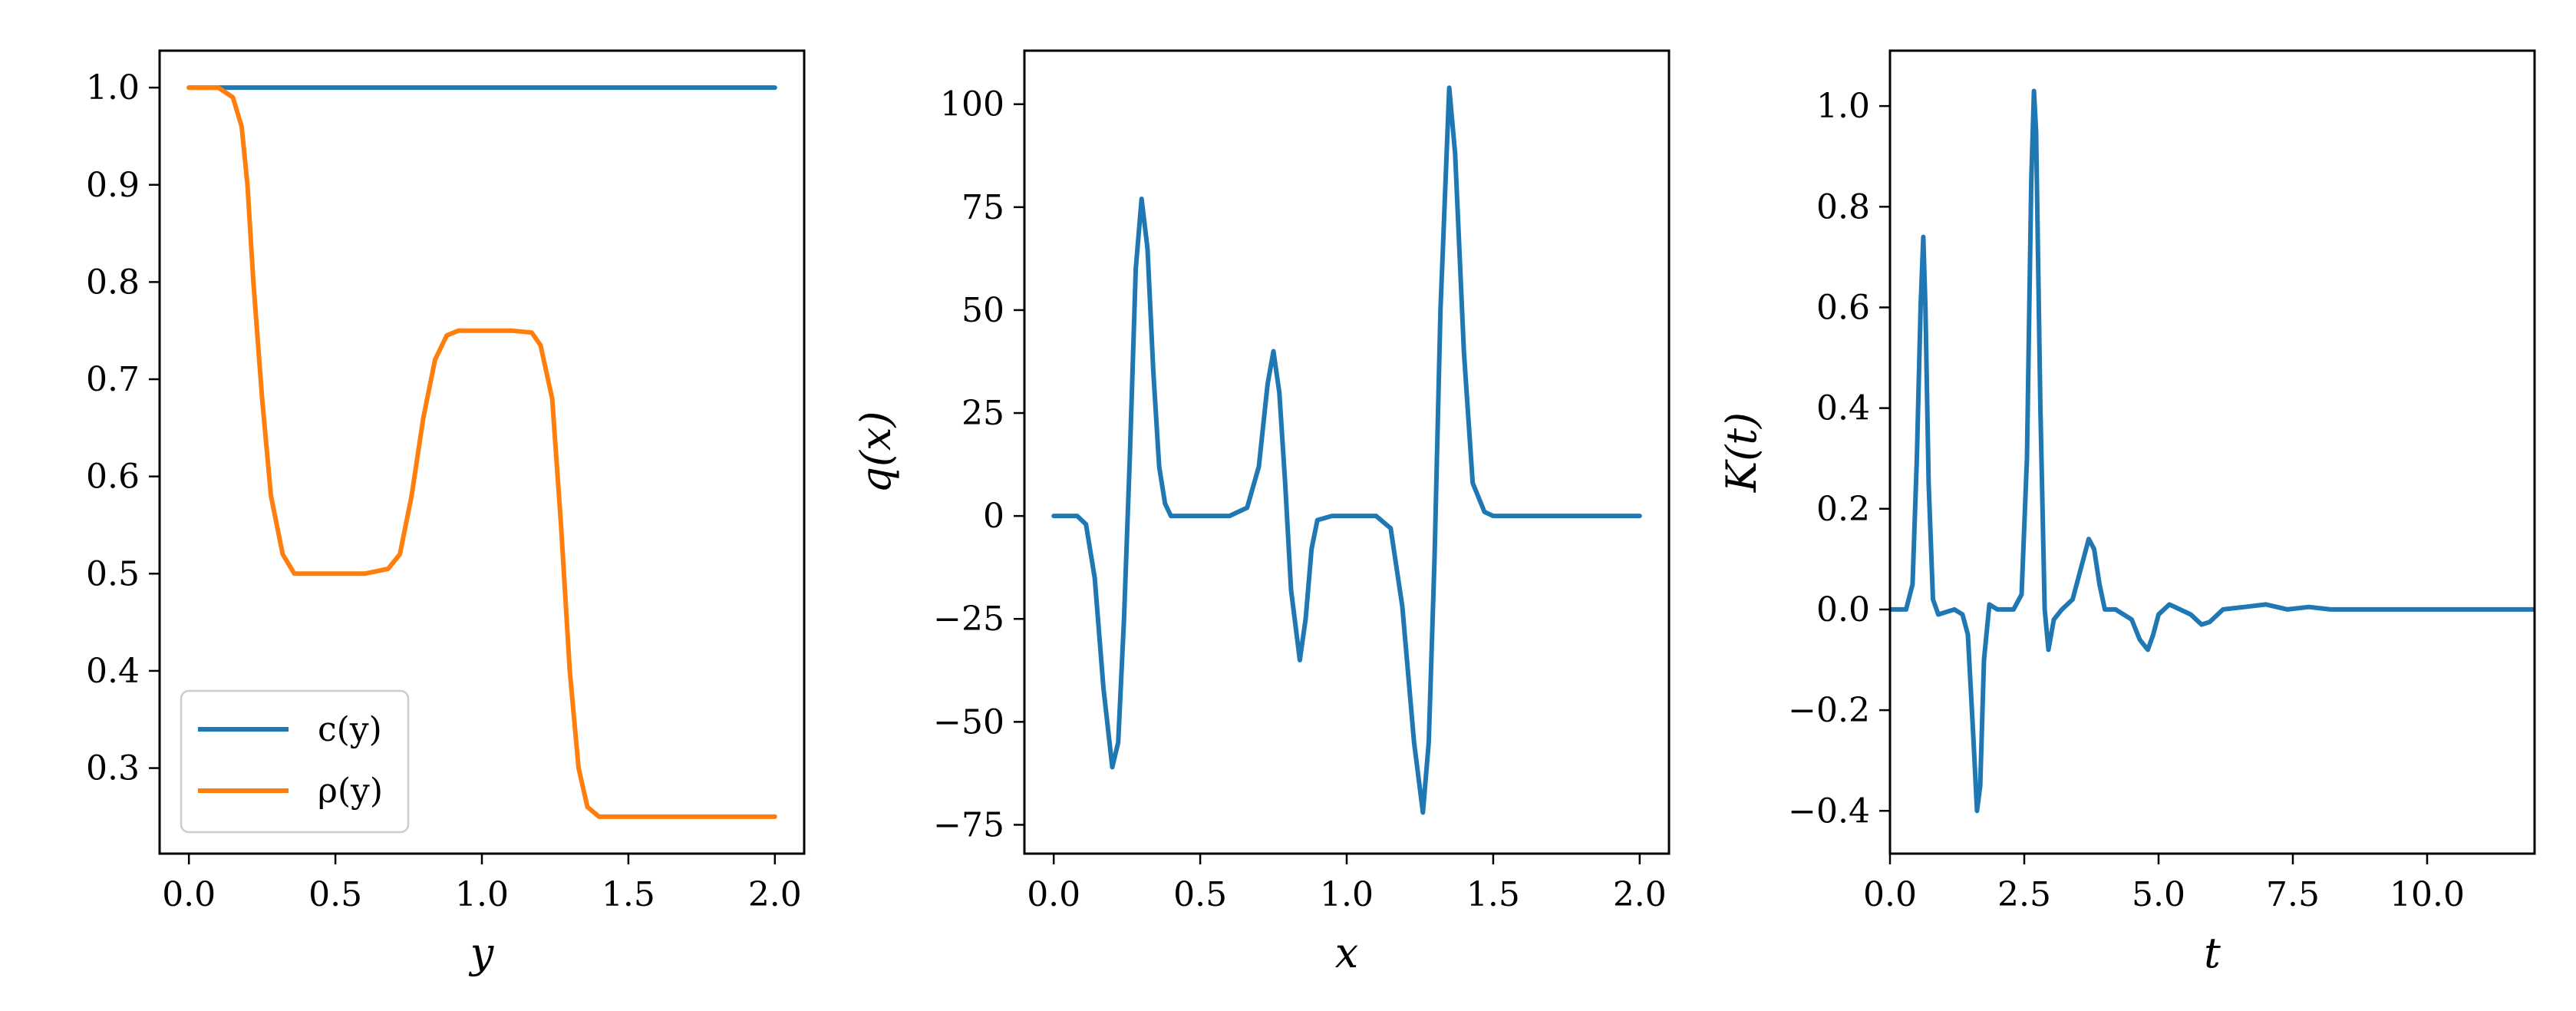 Image resolution: width=2576 pixels, height=1011 pixels. What do you see at coordinates (968, 825) in the screenshot?
I see `y-tick-label: −75` at bounding box center [968, 825].